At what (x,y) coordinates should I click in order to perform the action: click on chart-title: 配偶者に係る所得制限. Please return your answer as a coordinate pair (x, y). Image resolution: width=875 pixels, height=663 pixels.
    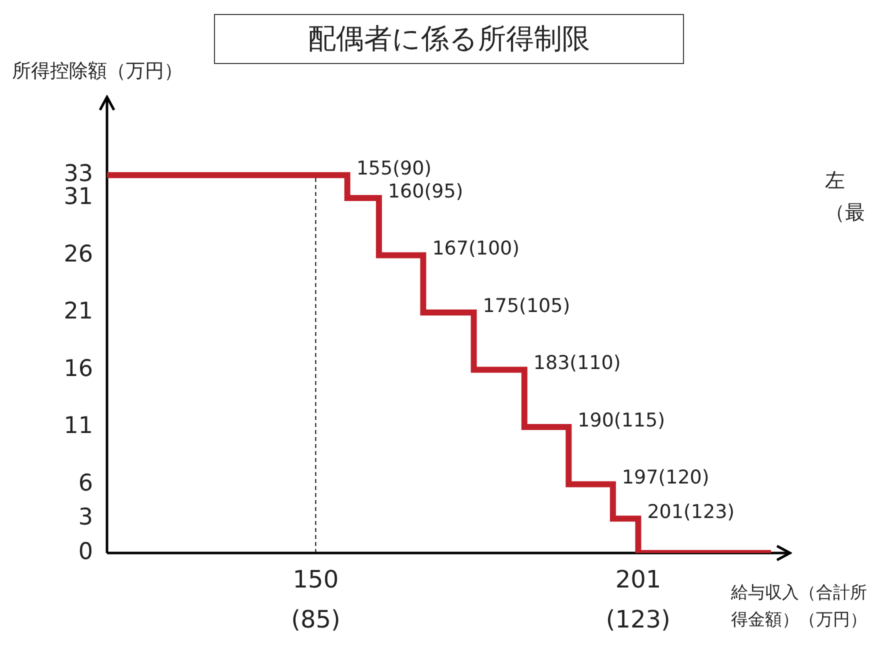
    Looking at the image, I should click on (449, 39).